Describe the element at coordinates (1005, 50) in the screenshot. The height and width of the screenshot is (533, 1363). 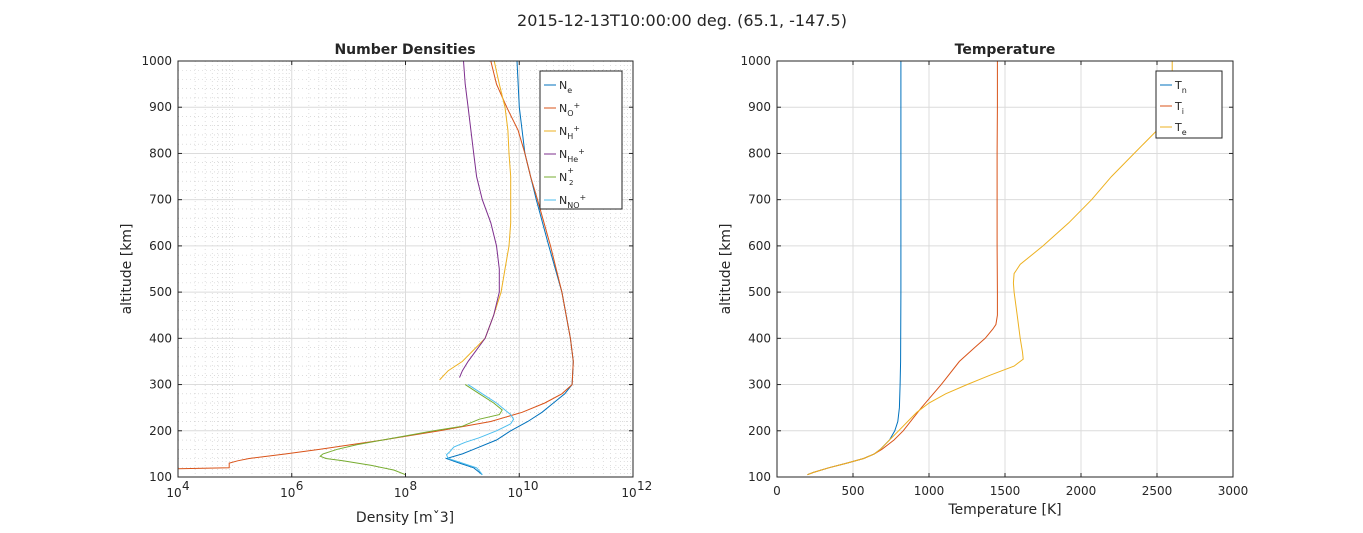
I see `temperature-title: Temperature` at that location.